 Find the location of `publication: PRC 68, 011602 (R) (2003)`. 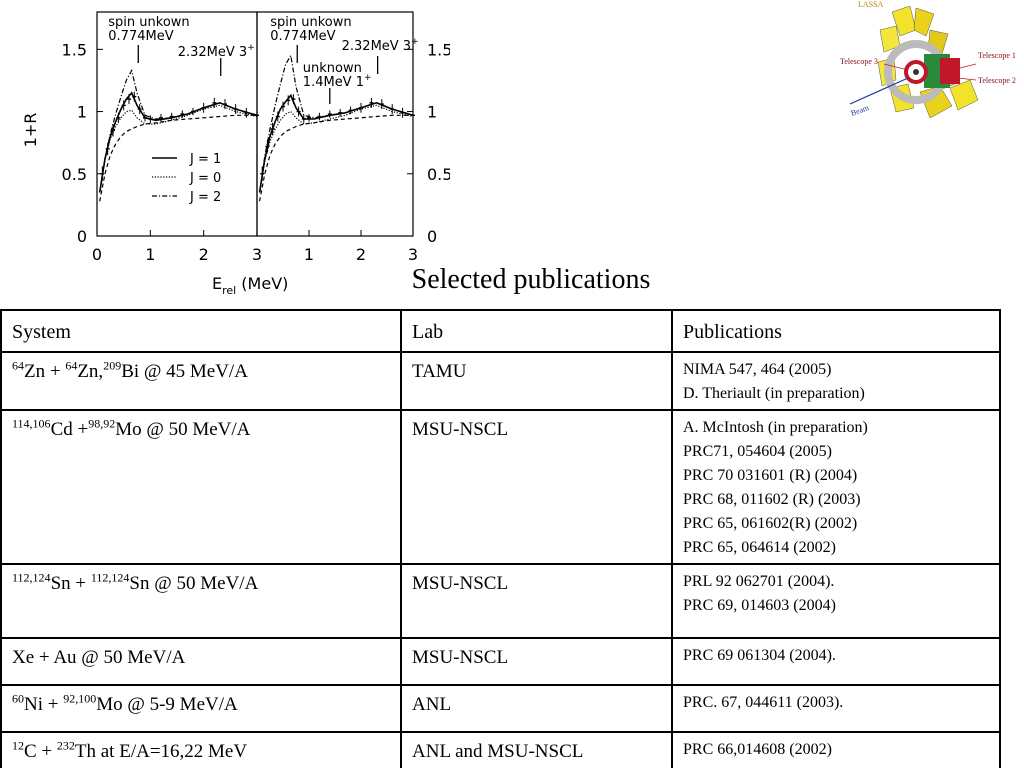

publication: PRC 68, 011602 (R) (2003) is located at coordinates (772, 499).